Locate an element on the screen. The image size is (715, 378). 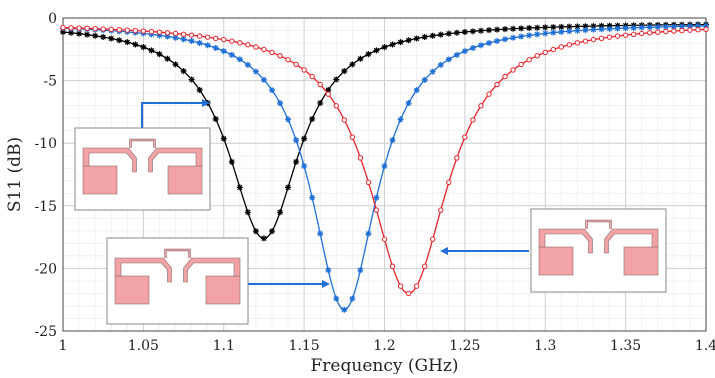
antenna-inset-red is located at coordinates (598, 250).